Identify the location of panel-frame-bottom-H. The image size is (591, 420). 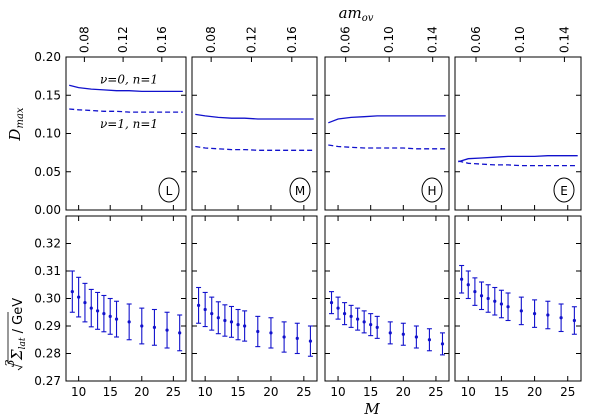
(387, 298).